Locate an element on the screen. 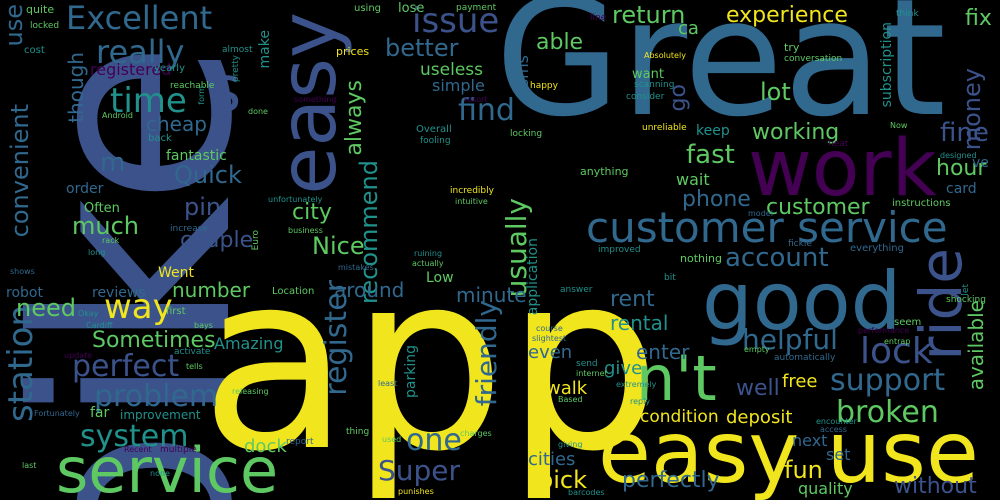  word-answer: answer is located at coordinates (576, 290).